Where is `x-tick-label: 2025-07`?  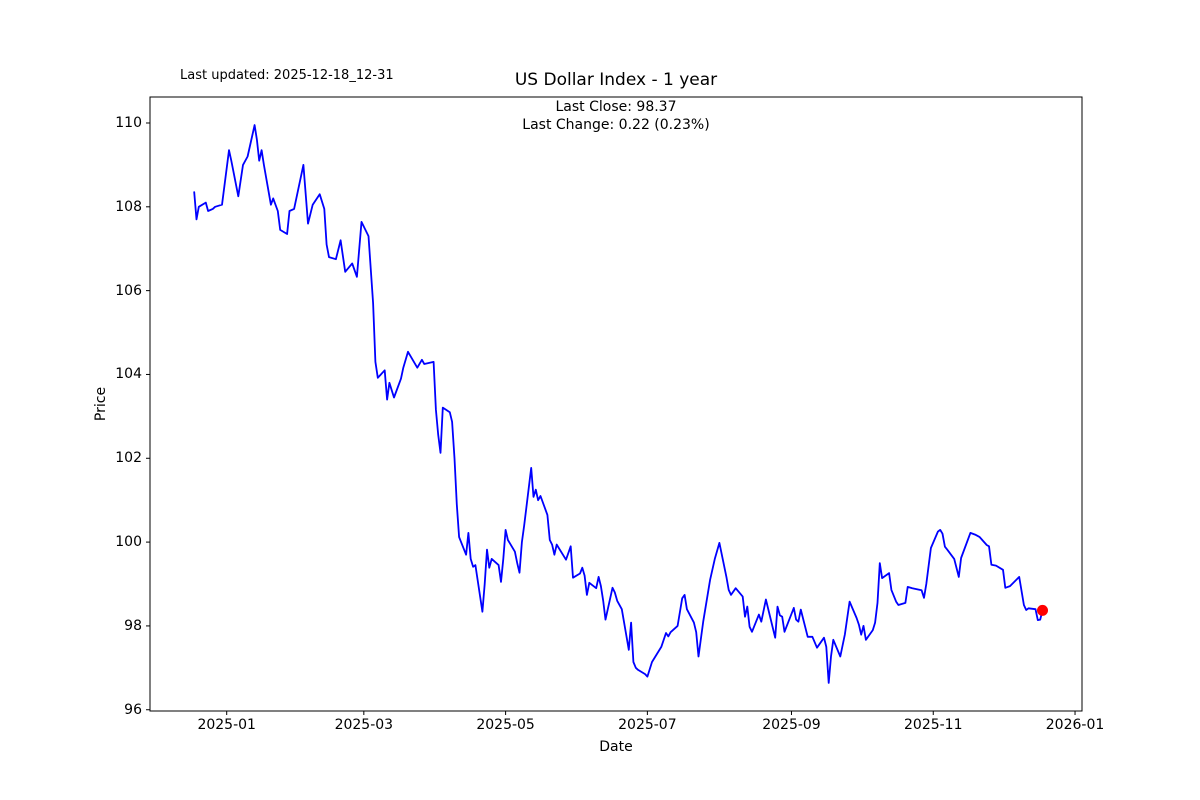
x-tick-label: 2025-07 is located at coordinates (647, 725).